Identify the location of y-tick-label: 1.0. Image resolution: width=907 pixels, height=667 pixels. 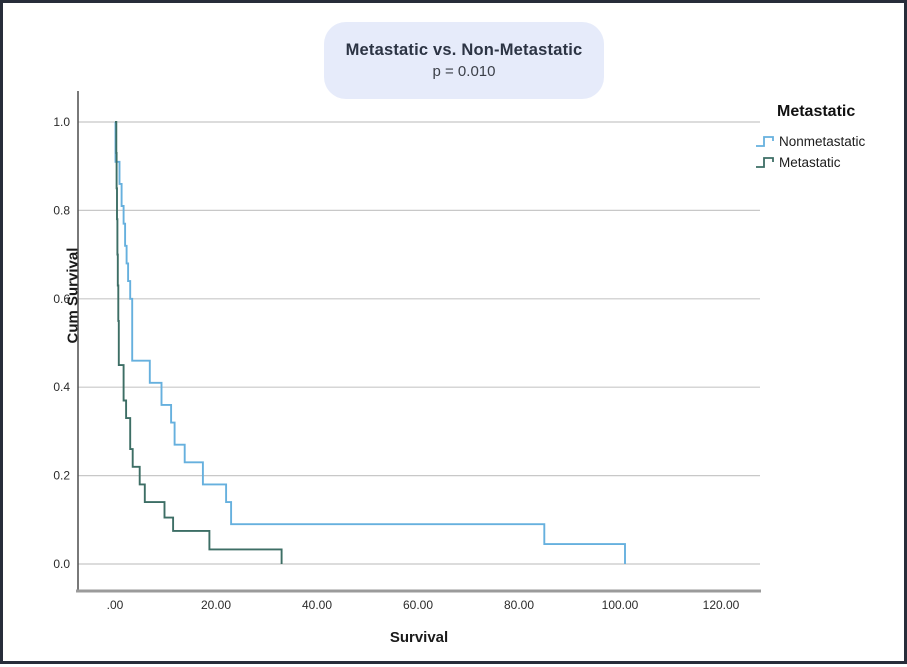
(61, 122).